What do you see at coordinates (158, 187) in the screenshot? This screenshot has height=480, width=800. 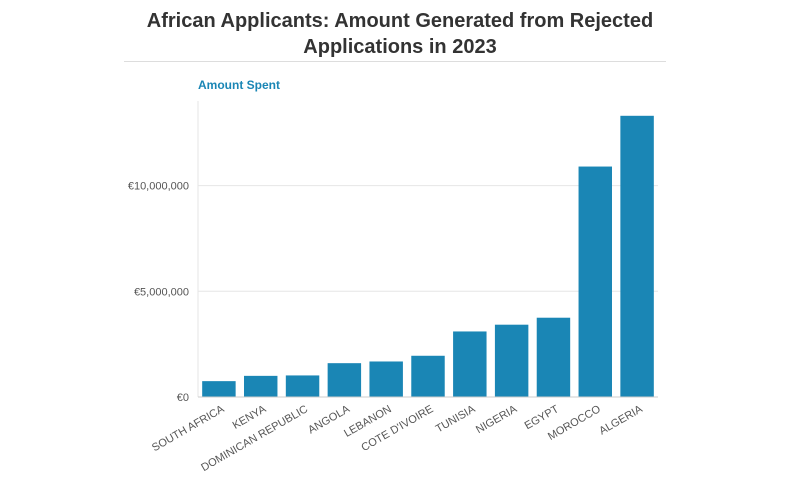 I see `y-tick-label: €10,000,000` at bounding box center [158, 187].